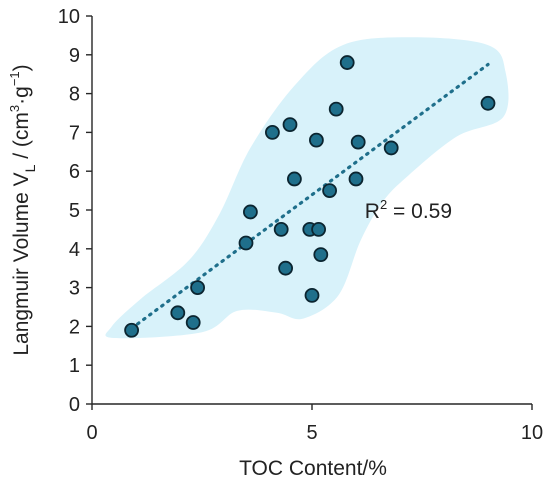 The height and width of the screenshot is (485, 550). I want to click on y-tick-label-10: 10, so click(69, 17).